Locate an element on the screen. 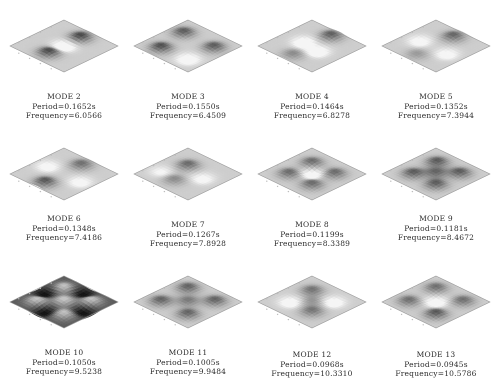  mode-period: Period=0.1348s is located at coordinates (64, 228).